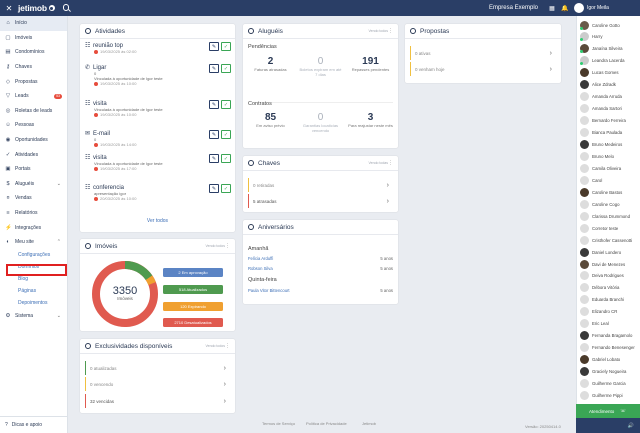 The image size is (640, 433). What do you see at coordinates (261, 258) in the screenshot?
I see `person-link: Felícia Arduffi` at bounding box center [261, 258].